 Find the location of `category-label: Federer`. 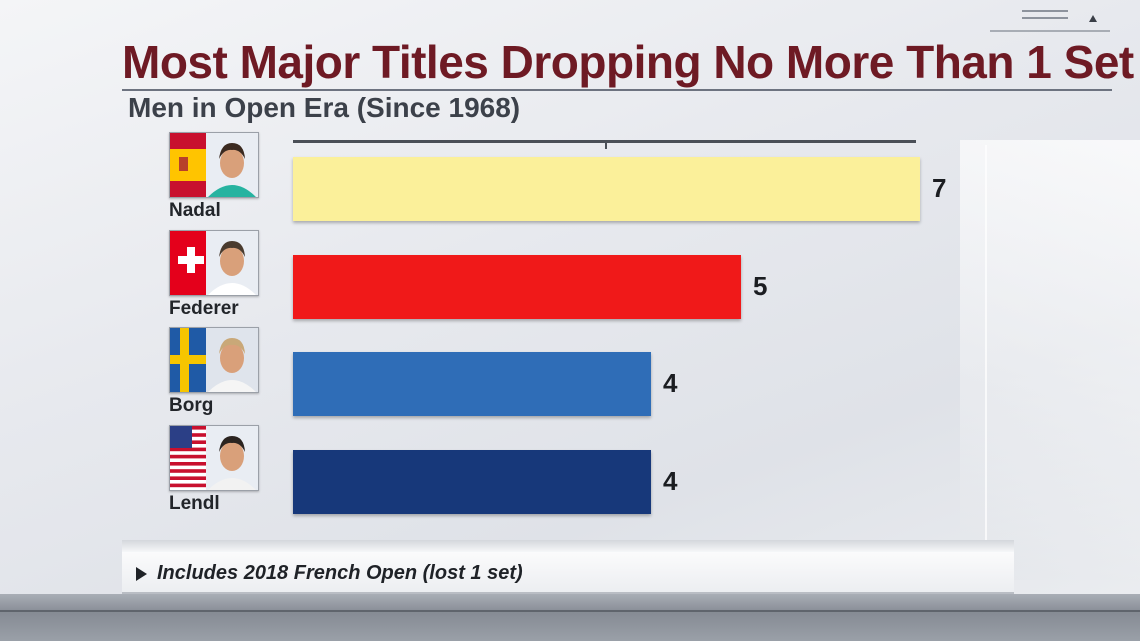

category-label: Federer is located at coordinates (204, 308).